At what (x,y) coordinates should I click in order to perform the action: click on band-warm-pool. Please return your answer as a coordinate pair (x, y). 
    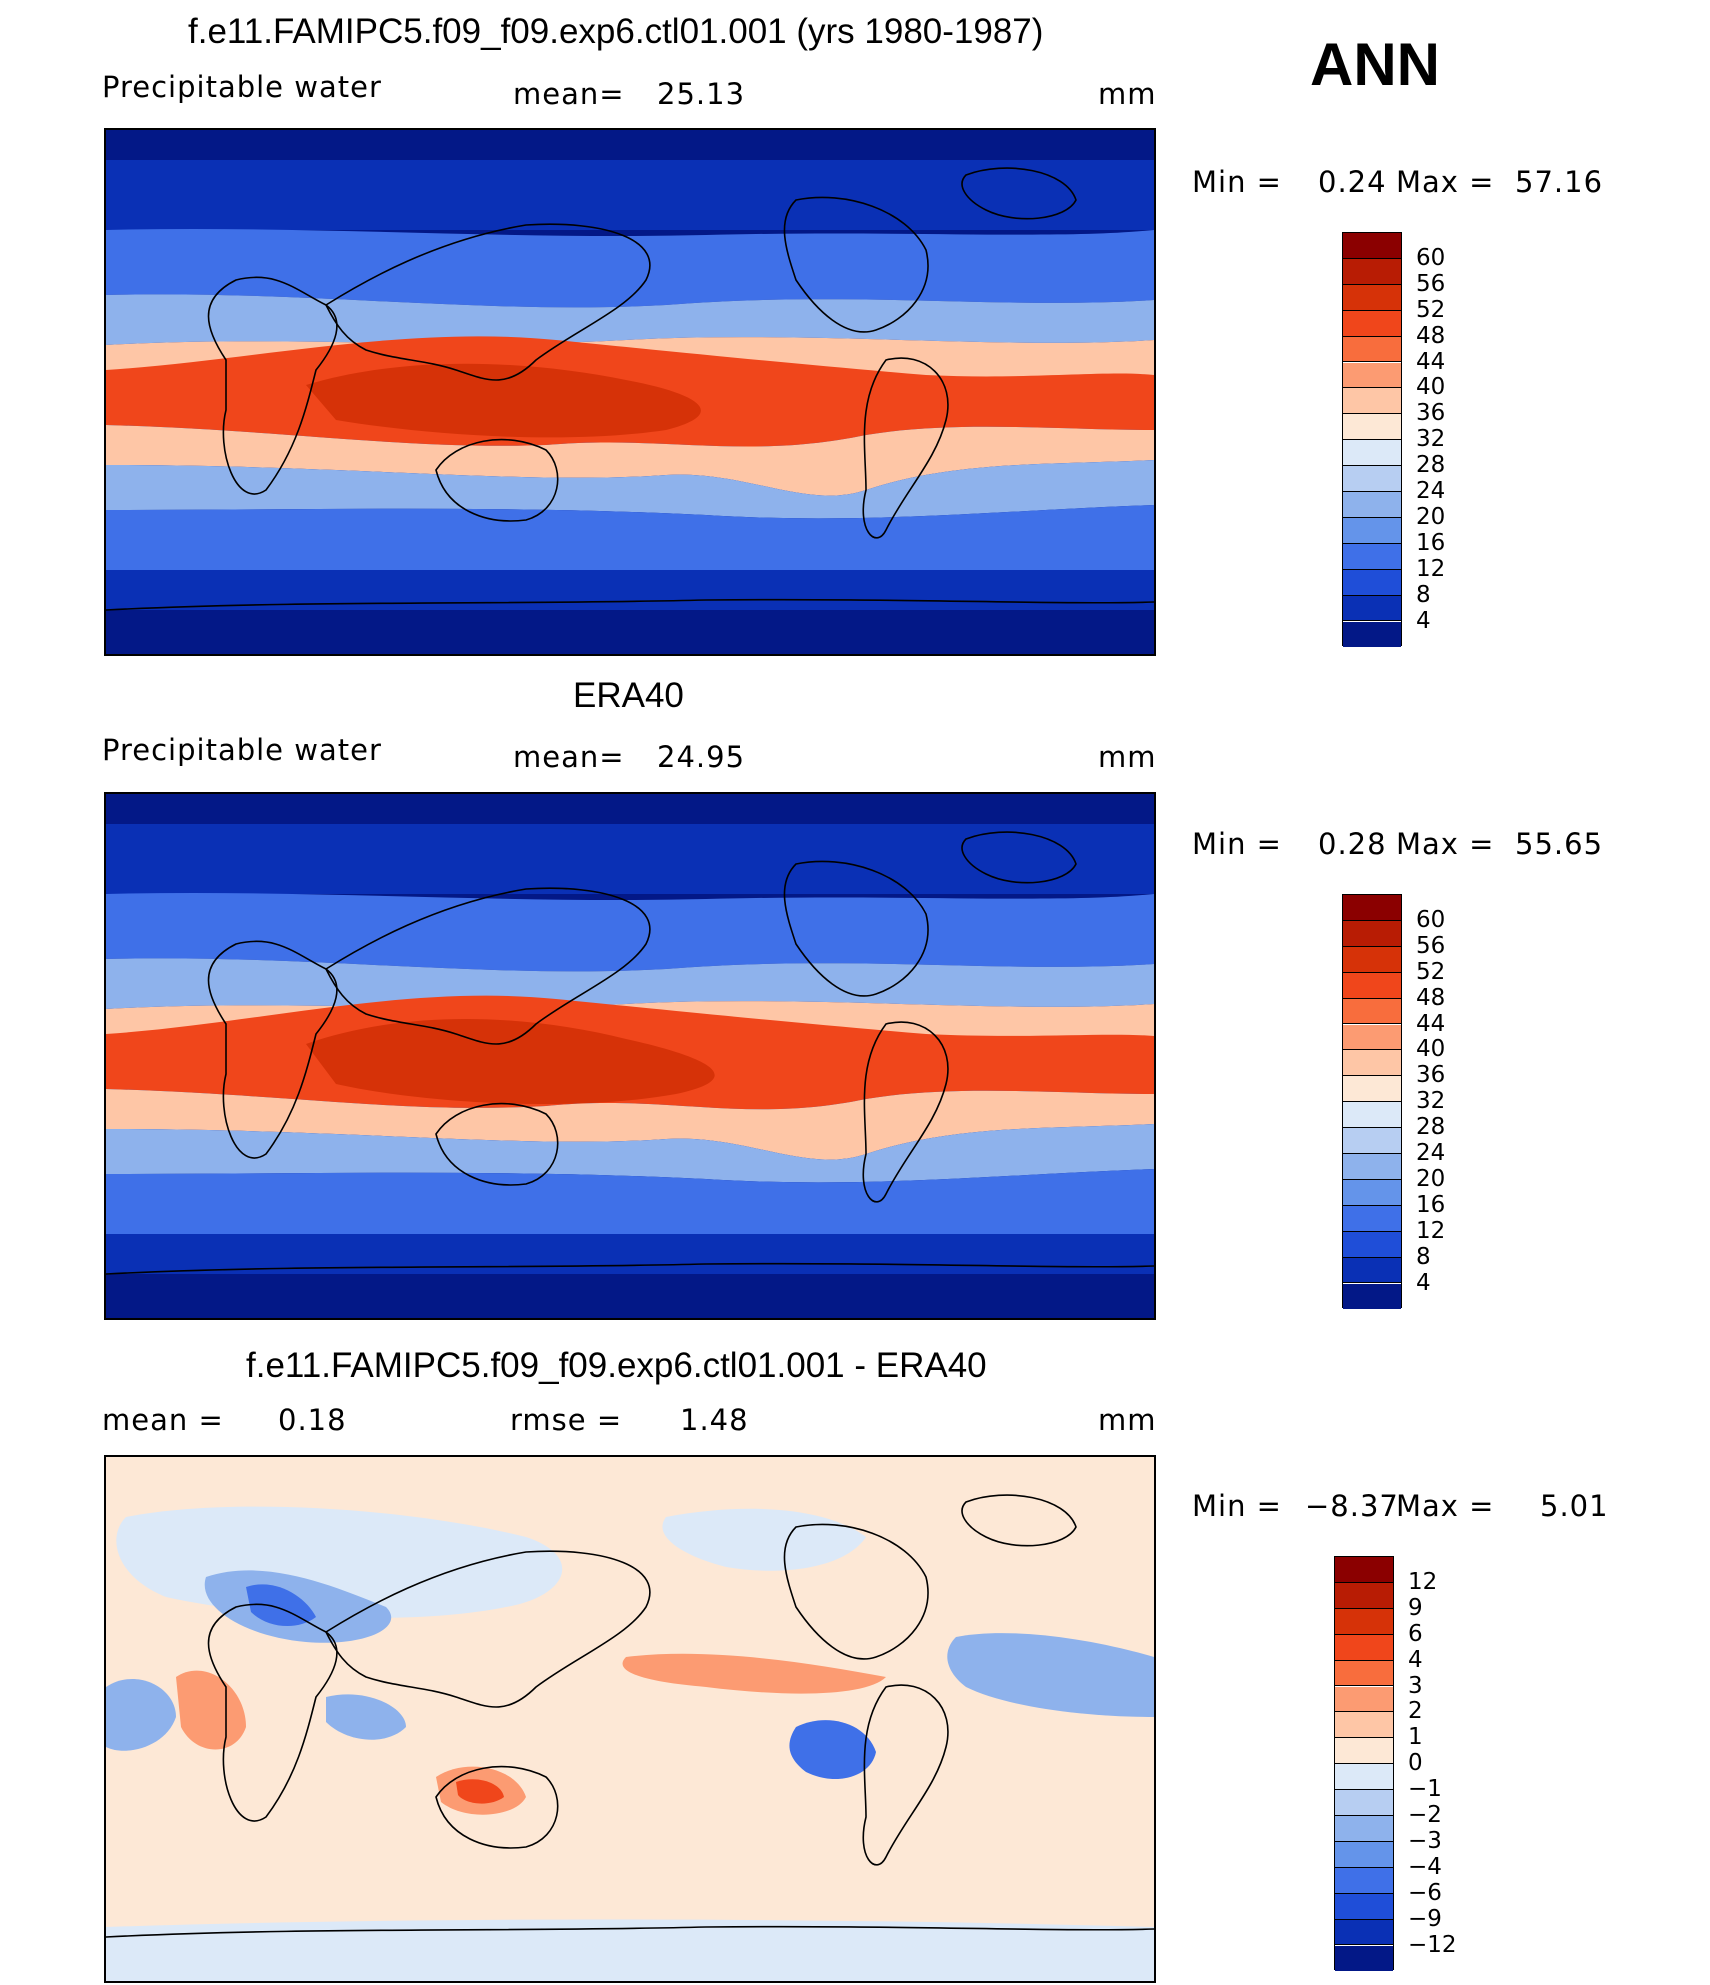
    Looking at the image, I should click on (503, 400).